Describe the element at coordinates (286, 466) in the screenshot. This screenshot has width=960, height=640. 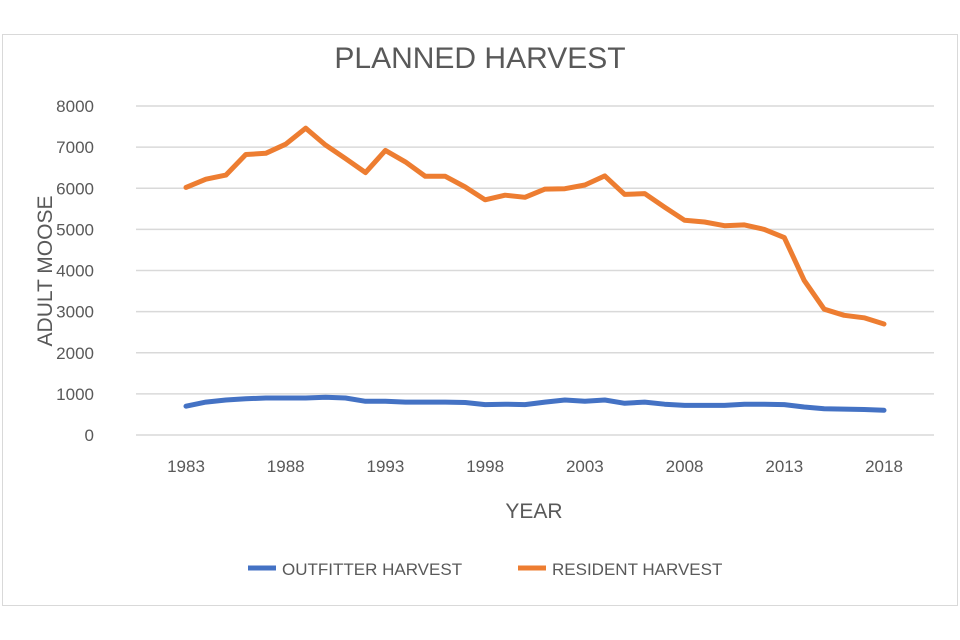
I see `x-tick-label: 1988` at that location.